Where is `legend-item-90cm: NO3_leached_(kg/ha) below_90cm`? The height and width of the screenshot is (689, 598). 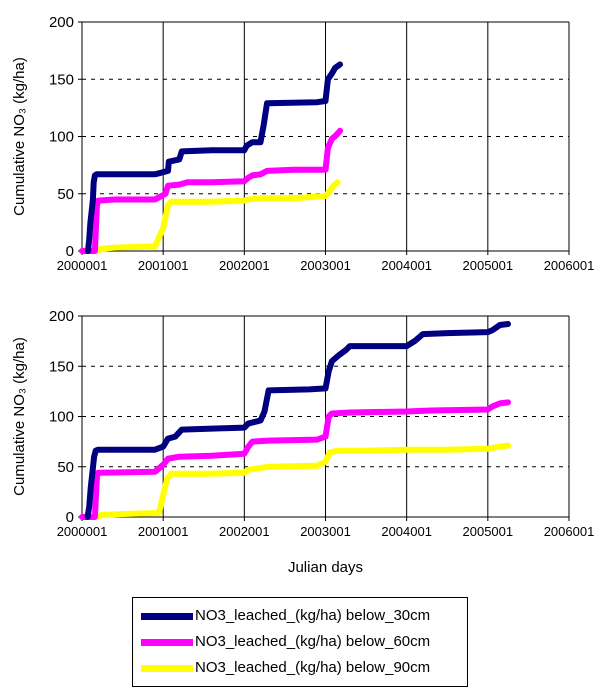 legend-item-90cm: NO3_leached_(kg/ha) below_90cm is located at coordinates (300, 669).